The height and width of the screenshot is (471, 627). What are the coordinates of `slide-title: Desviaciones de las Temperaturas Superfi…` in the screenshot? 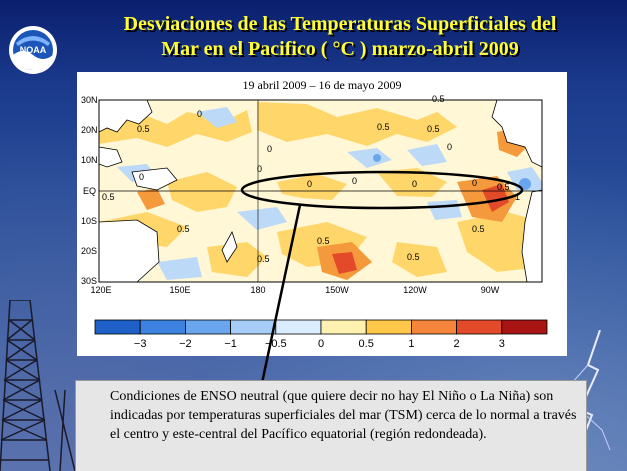 It's located at (340, 37).